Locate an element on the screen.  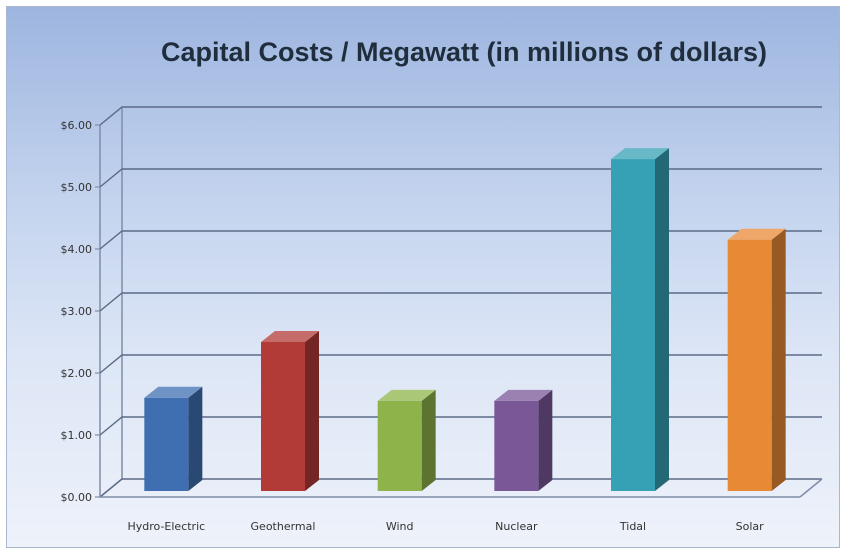
x-category-label: Hydro-Electric is located at coordinates (166, 526).